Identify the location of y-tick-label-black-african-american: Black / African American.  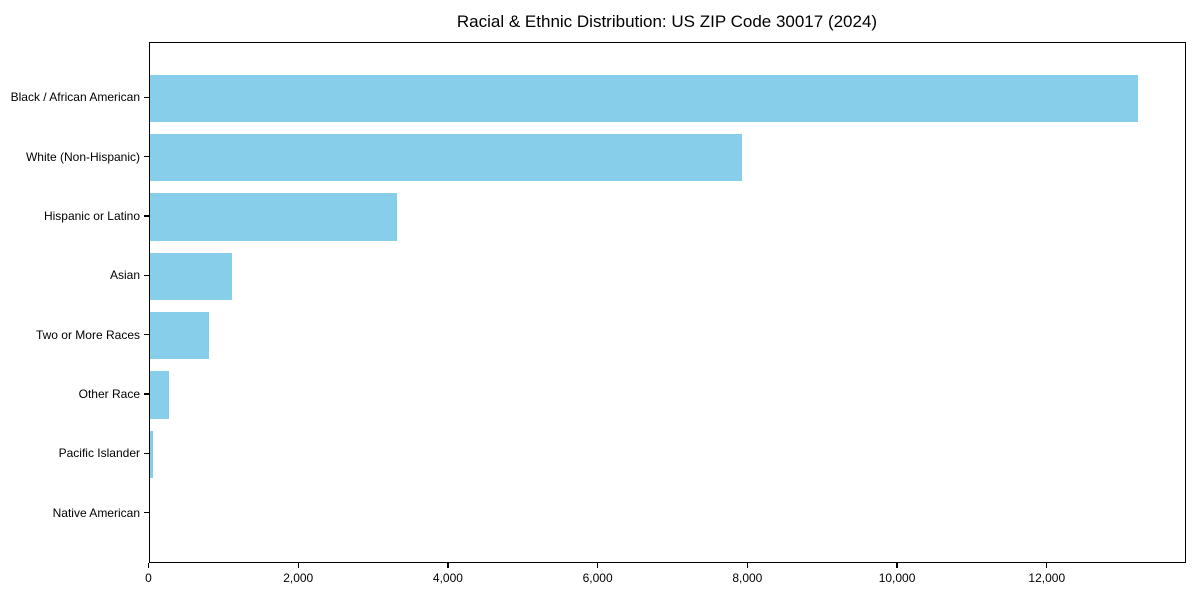
(75, 97).